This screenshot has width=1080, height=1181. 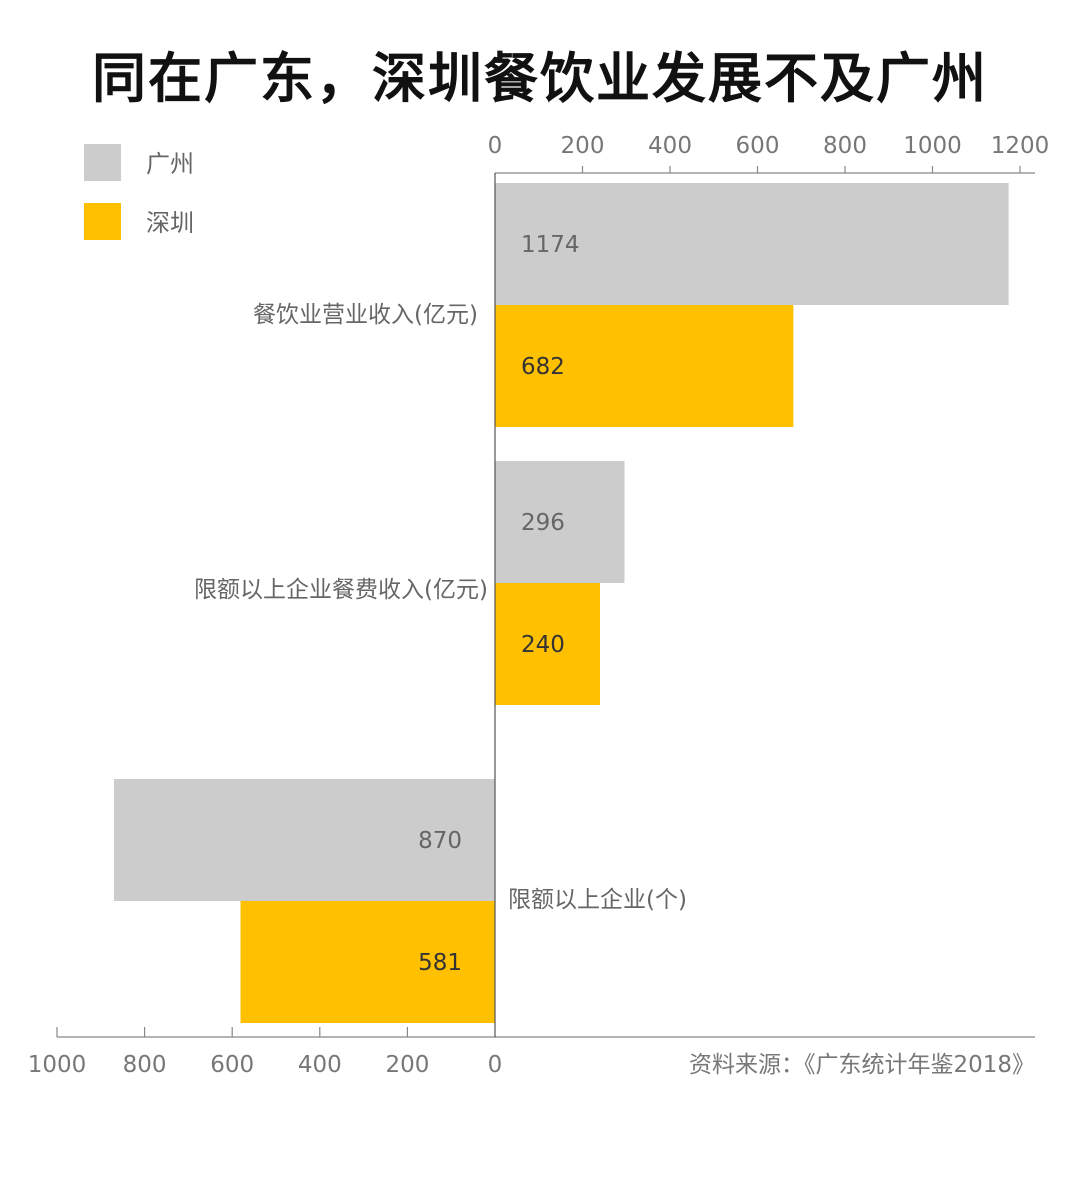 I want to click on bar-value-label: 1174, so click(x=550, y=245).